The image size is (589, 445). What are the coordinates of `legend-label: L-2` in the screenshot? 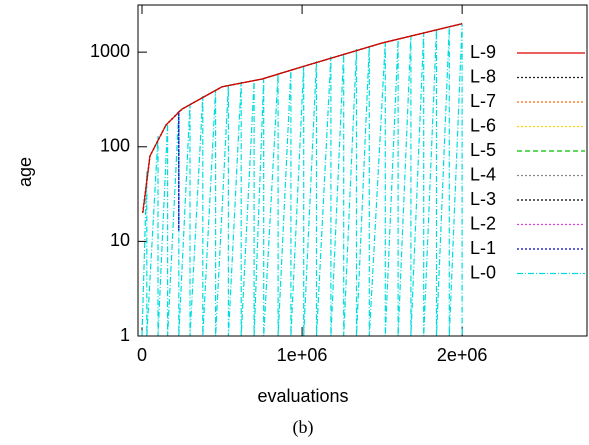 It's located at (483, 223).